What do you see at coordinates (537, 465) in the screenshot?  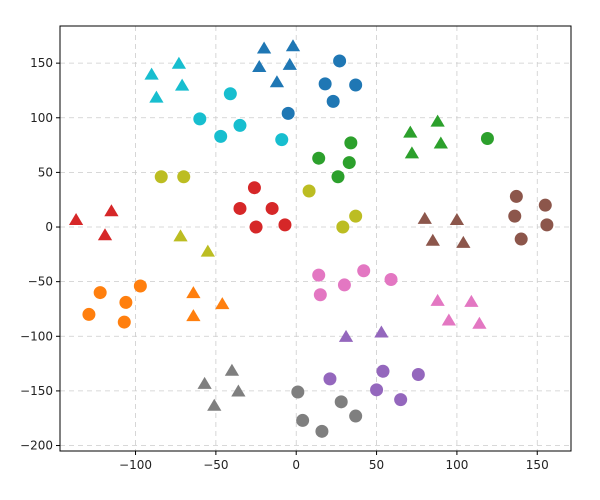 I see `x-tick-label: 150` at bounding box center [537, 465].